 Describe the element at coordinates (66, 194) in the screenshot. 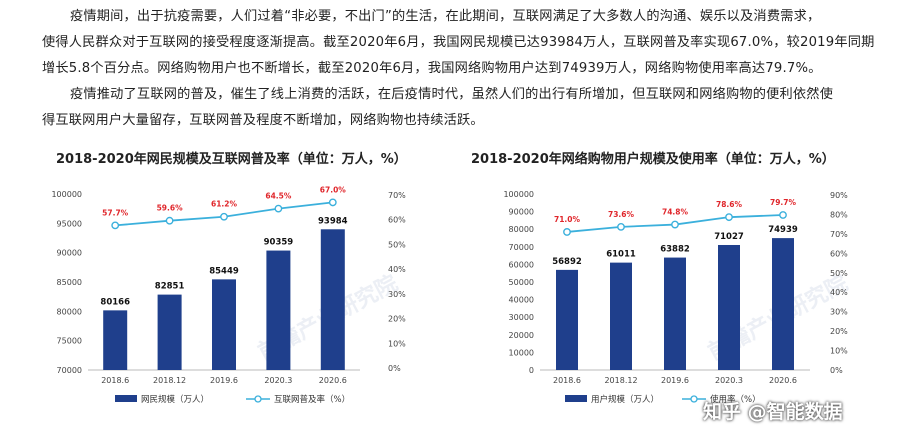

I see `left-axis-tick-label: 100000` at that location.